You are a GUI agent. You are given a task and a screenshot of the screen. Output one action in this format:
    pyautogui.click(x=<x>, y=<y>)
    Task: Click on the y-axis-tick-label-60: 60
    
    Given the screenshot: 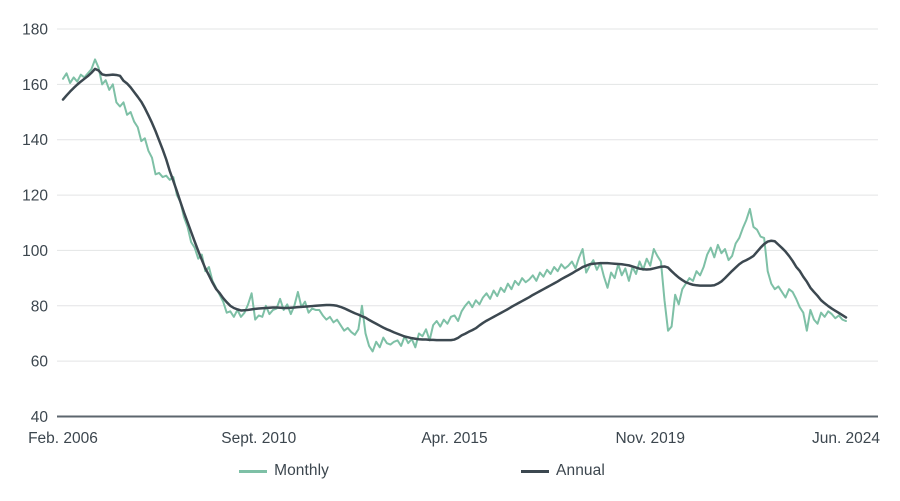 What is the action you would take?
    pyautogui.click(x=40, y=362)
    